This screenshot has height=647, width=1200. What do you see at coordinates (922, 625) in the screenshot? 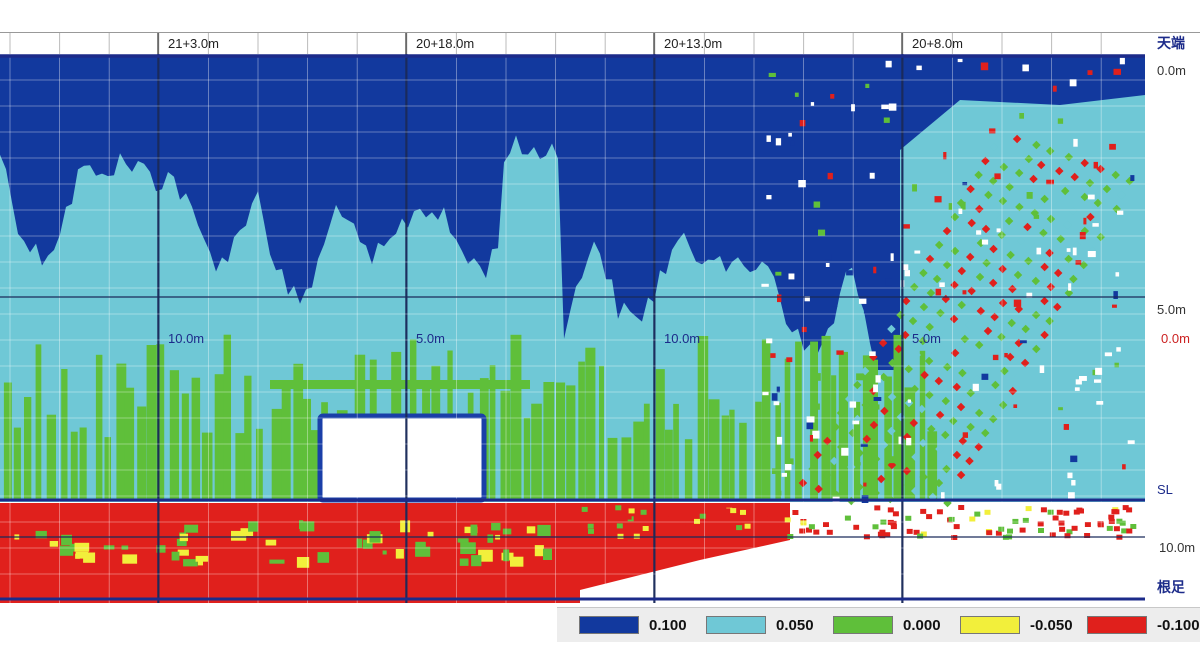
I see `legend-label: 0.000` at bounding box center [922, 625].